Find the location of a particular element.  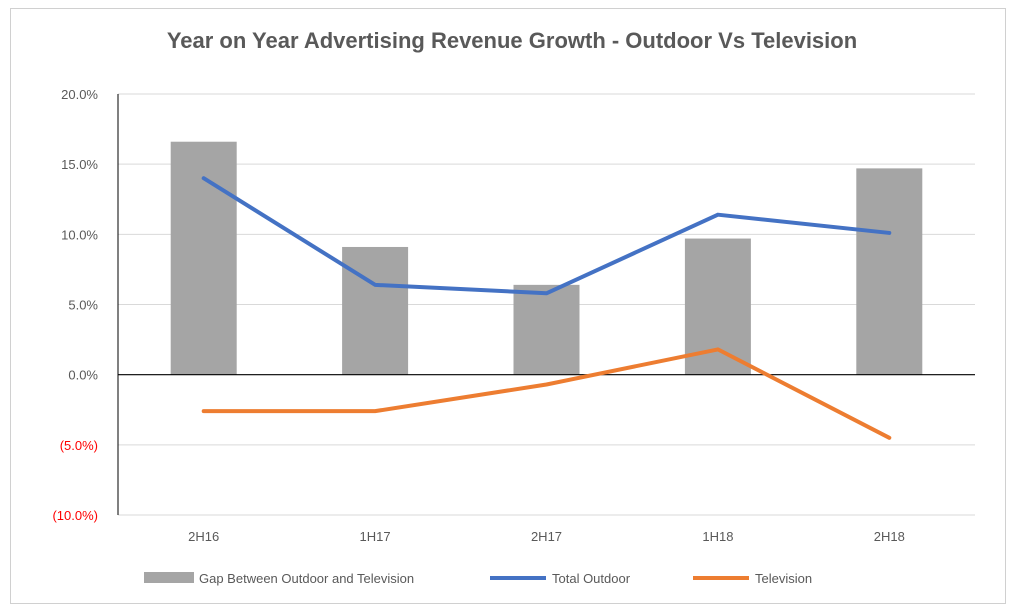

x-tick-label: 2H18 is located at coordinates (889, 536).